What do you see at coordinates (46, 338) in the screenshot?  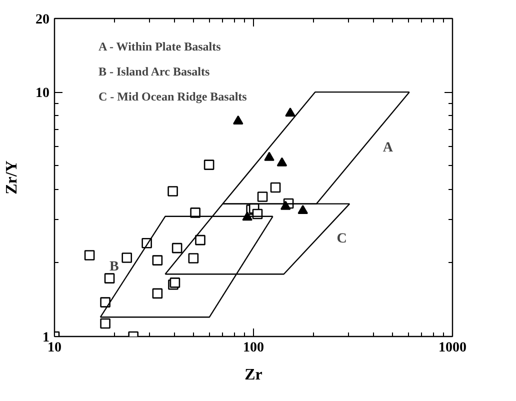 I see `y-tick-label: 1` at bounding box center [46, 338].